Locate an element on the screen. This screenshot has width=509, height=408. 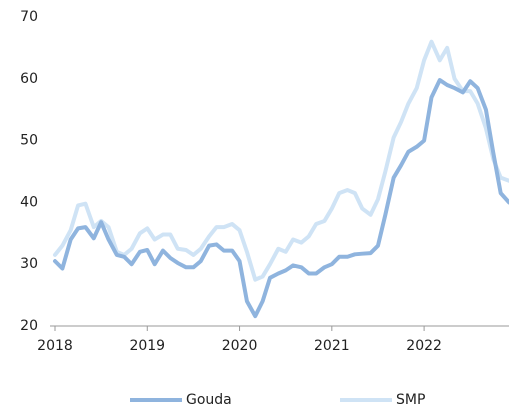
y-tick-label: 60 is located at coordinates (29, 79).